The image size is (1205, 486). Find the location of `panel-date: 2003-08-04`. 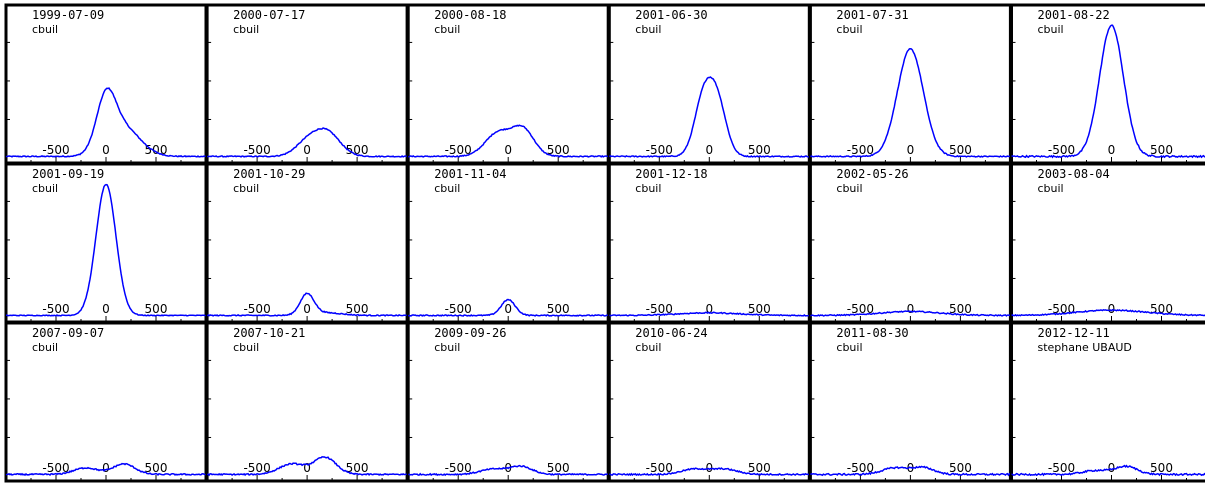

panel-date: 2003-08-04 is located at coordinates (1074, 174).